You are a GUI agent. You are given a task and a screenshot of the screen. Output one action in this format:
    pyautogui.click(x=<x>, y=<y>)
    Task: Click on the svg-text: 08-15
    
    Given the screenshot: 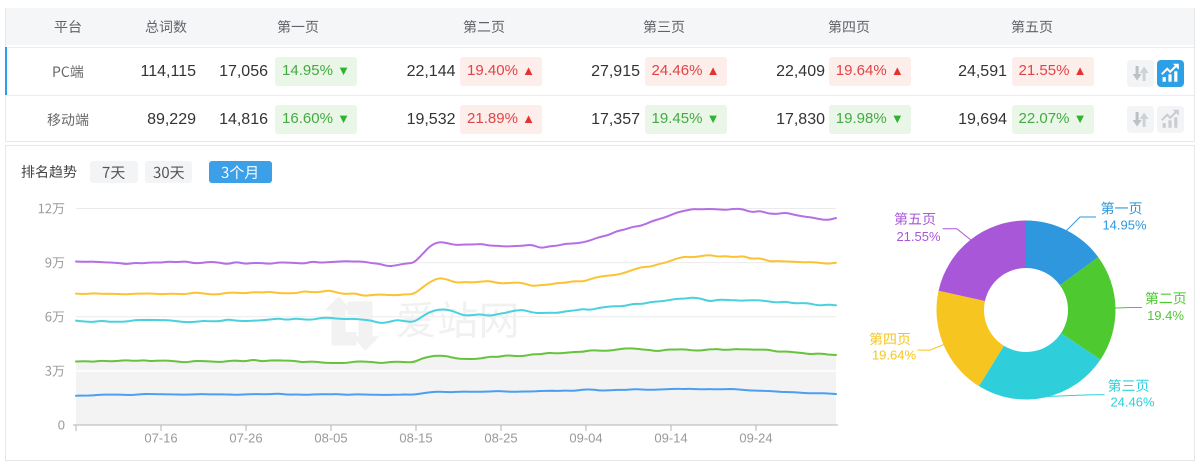 What is the action you would take?
    pyautogui.click(x=415, y=438)
    